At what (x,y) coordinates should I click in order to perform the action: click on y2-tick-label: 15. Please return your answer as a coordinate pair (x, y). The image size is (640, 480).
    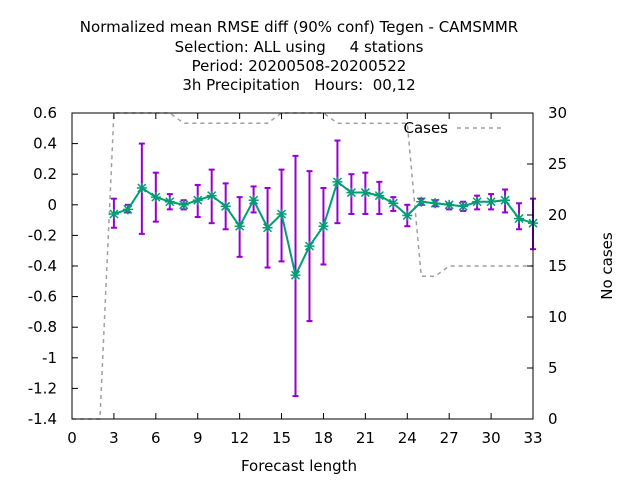
    Looking at the image, I should click on (557, 266).